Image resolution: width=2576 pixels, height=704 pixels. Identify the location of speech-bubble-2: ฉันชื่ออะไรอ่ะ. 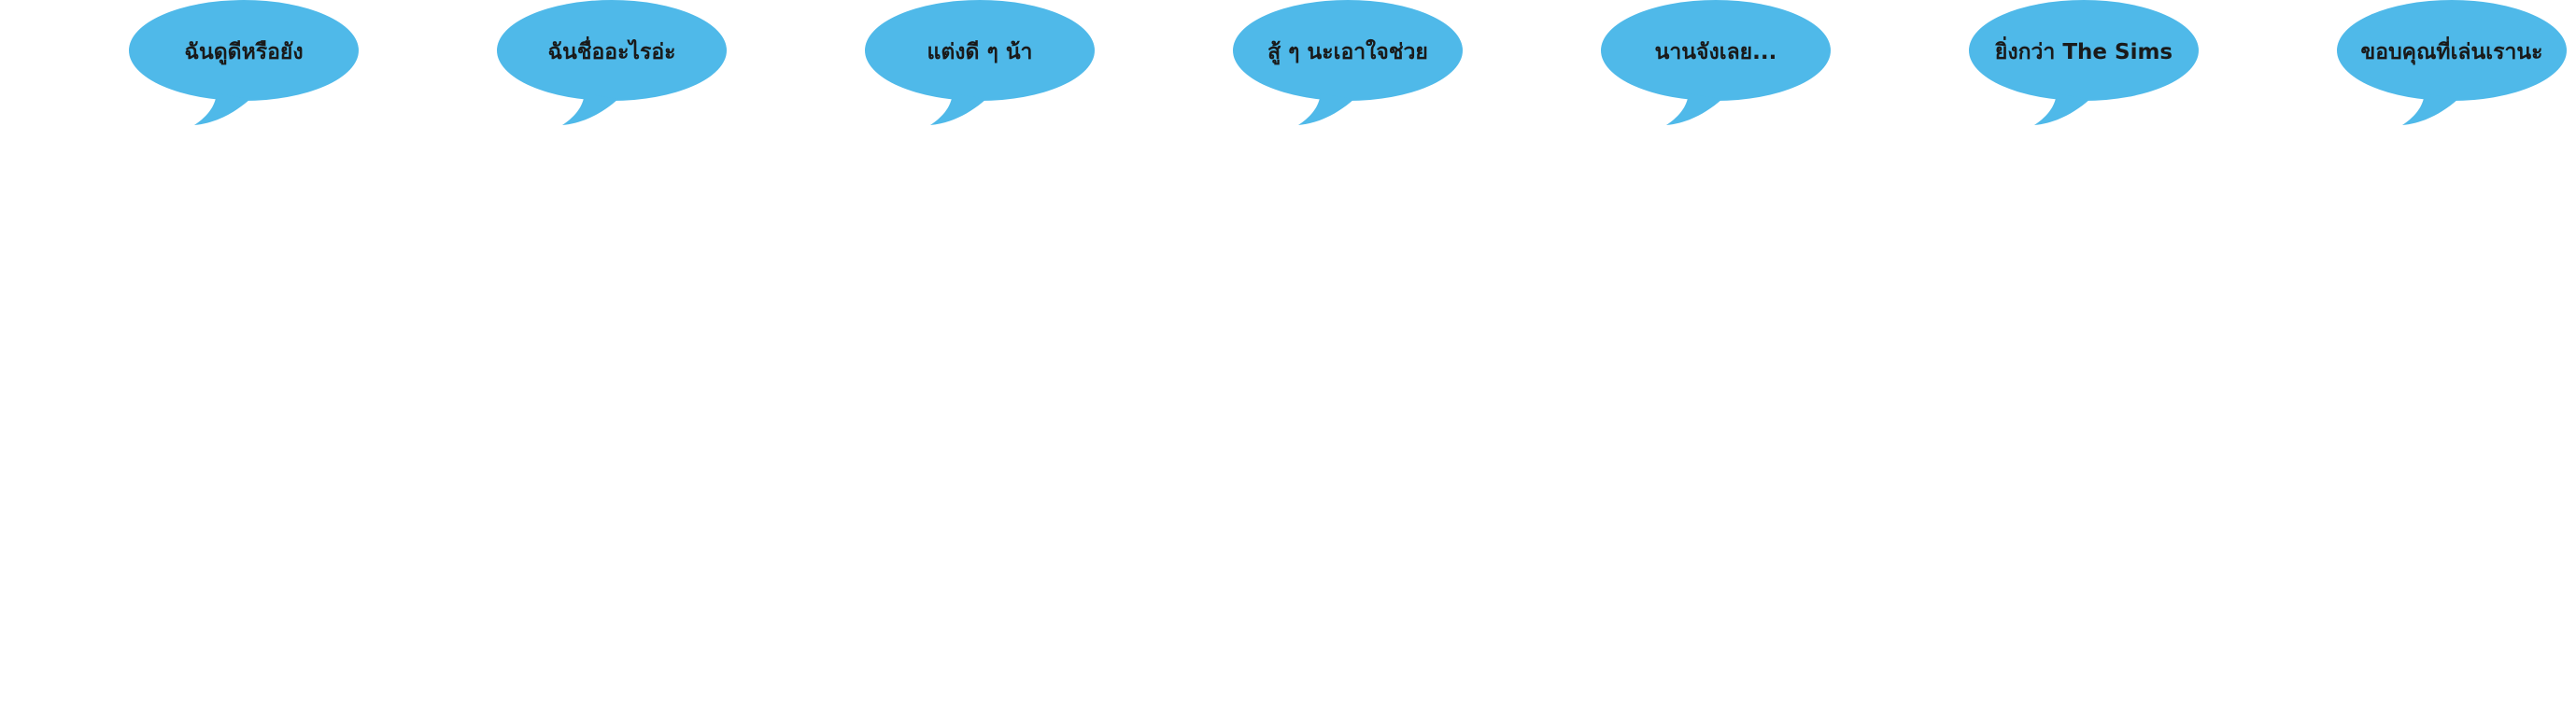
(612, 64).